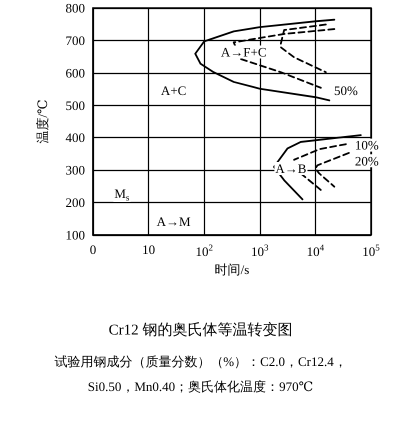  What do you see at coordinates (75, 235) in the screenshot?
I see `y-tick-label: 100` at bounding box center [75, 235].